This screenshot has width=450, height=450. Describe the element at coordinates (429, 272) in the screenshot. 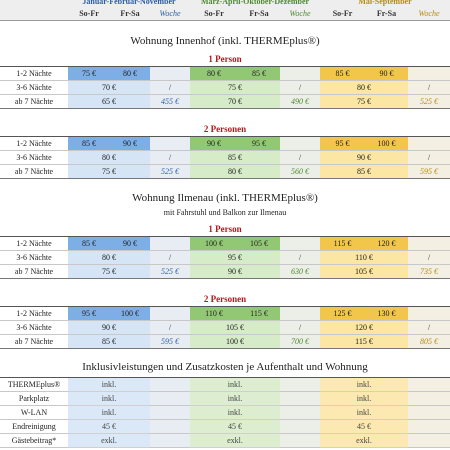

I see `week-cell: 735 €` at that location.